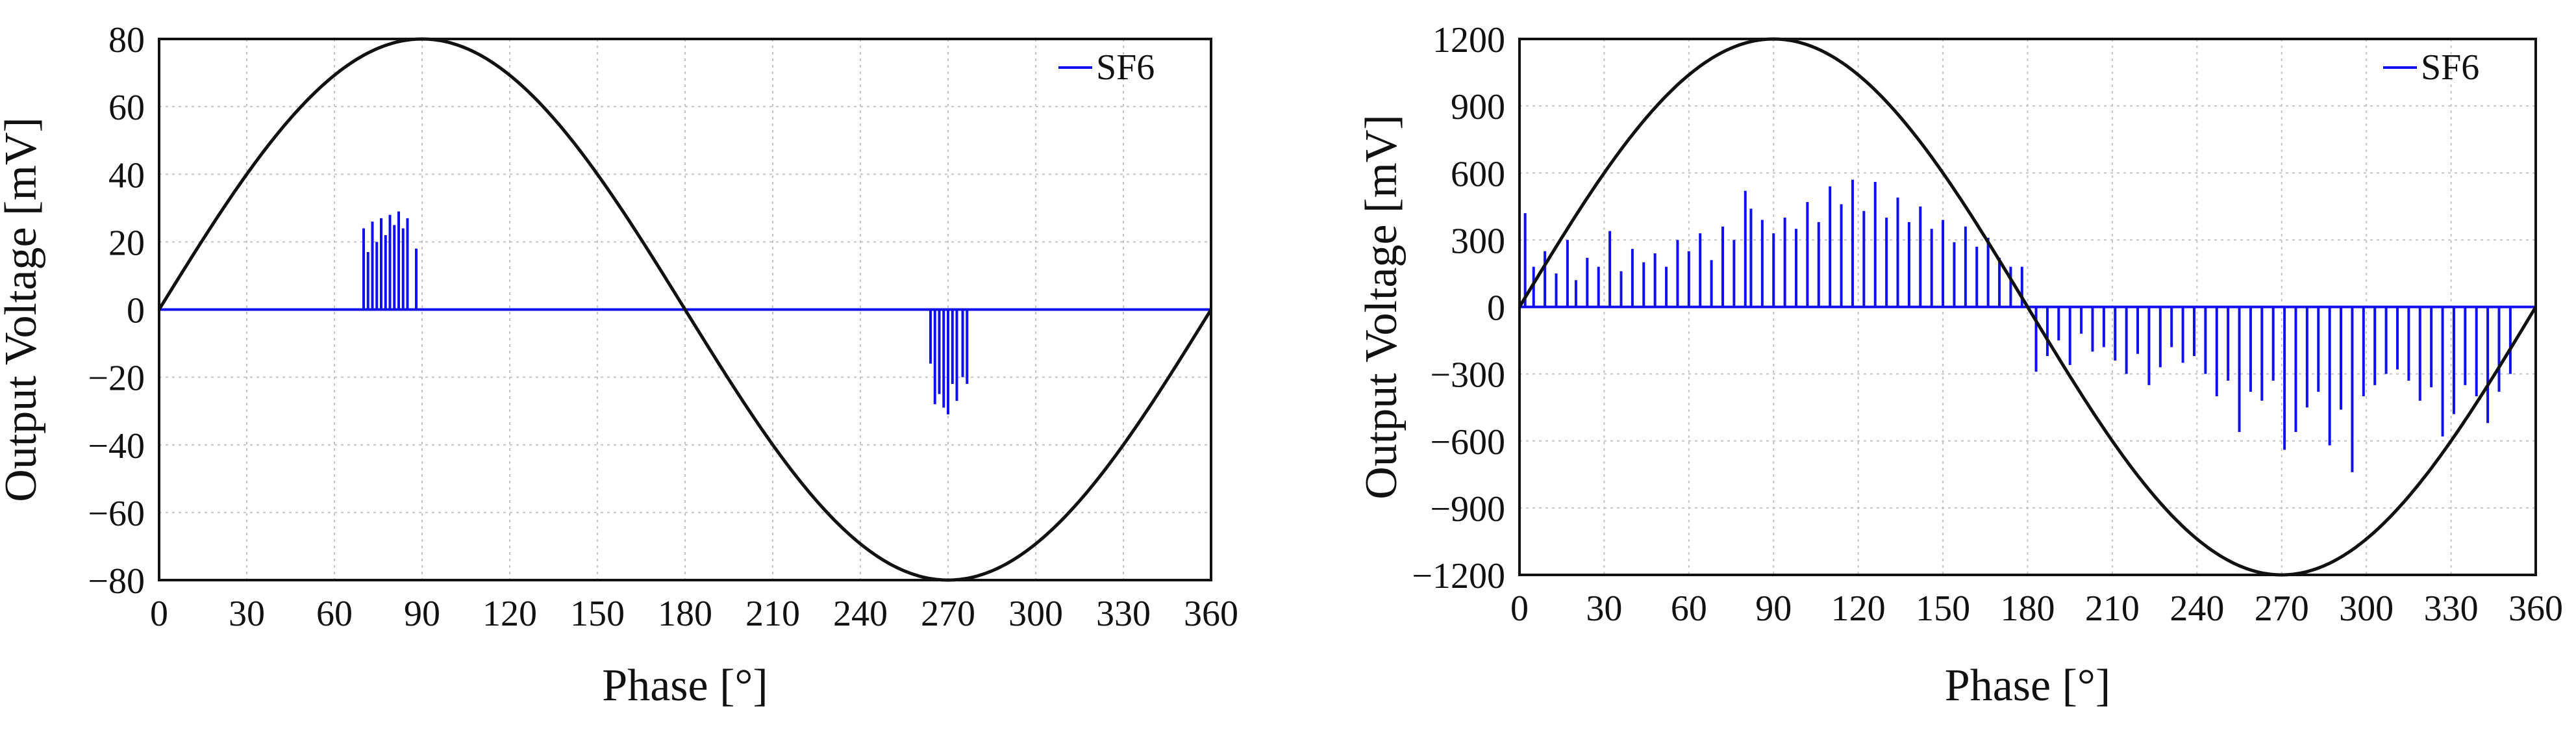 The width and height of the screenshot is (2576, 736). I want to click on chart-left-legend: SF6, so click(1106, 68).